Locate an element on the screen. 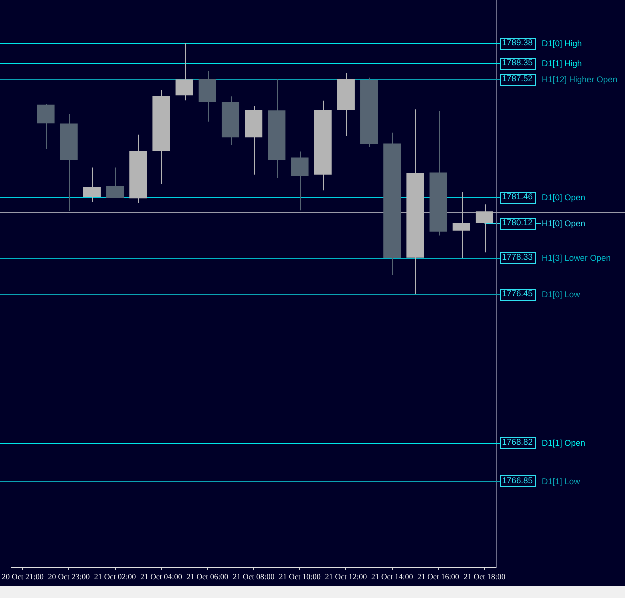  ref-line-label: D1[0] Low is located at coordinates (562, 295).